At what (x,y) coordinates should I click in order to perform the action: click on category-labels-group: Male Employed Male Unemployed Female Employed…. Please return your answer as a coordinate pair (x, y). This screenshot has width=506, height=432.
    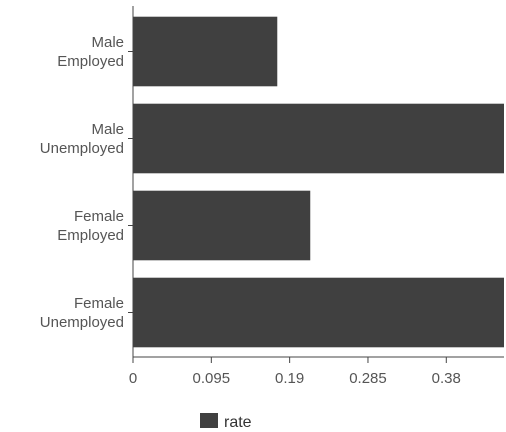
    Looking at the image, I should click on (86, 182).